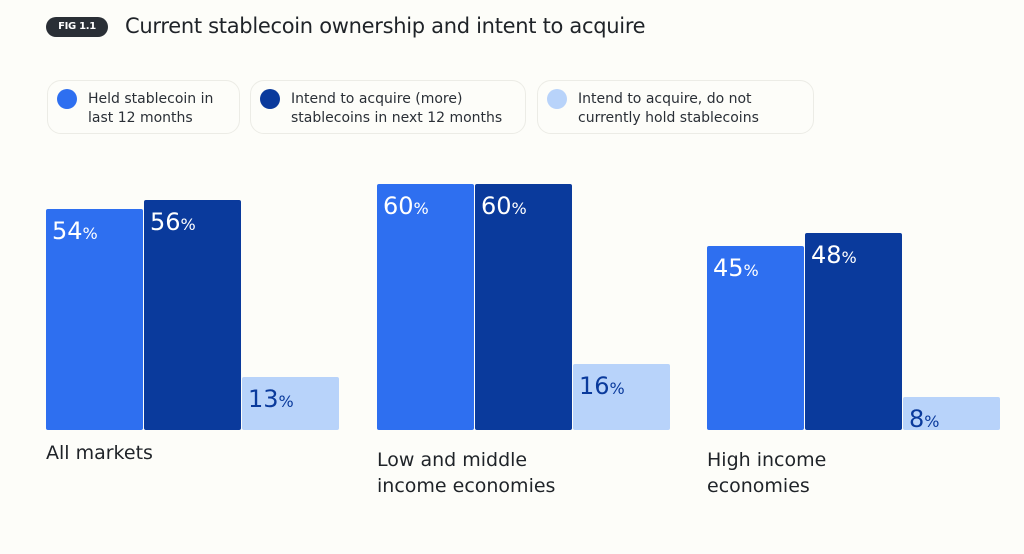  I want to click on data-label: 8%, so click(924, 419).